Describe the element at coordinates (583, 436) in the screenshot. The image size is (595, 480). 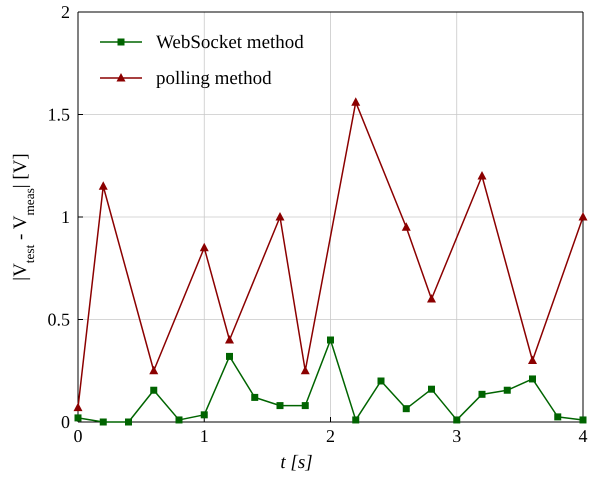
I see `x-tick-label: 4` at that location.